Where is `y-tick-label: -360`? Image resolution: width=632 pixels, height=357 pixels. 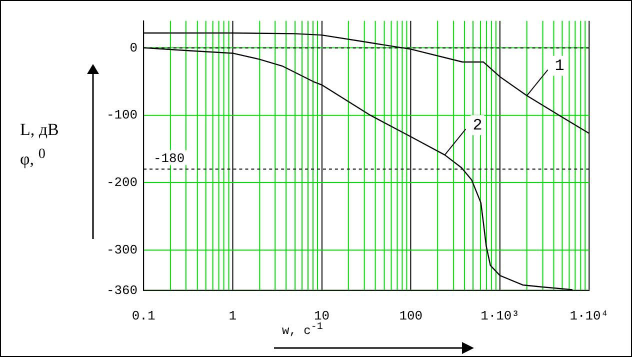
y-tick-label: -360 is located at coordinates (122, 290).